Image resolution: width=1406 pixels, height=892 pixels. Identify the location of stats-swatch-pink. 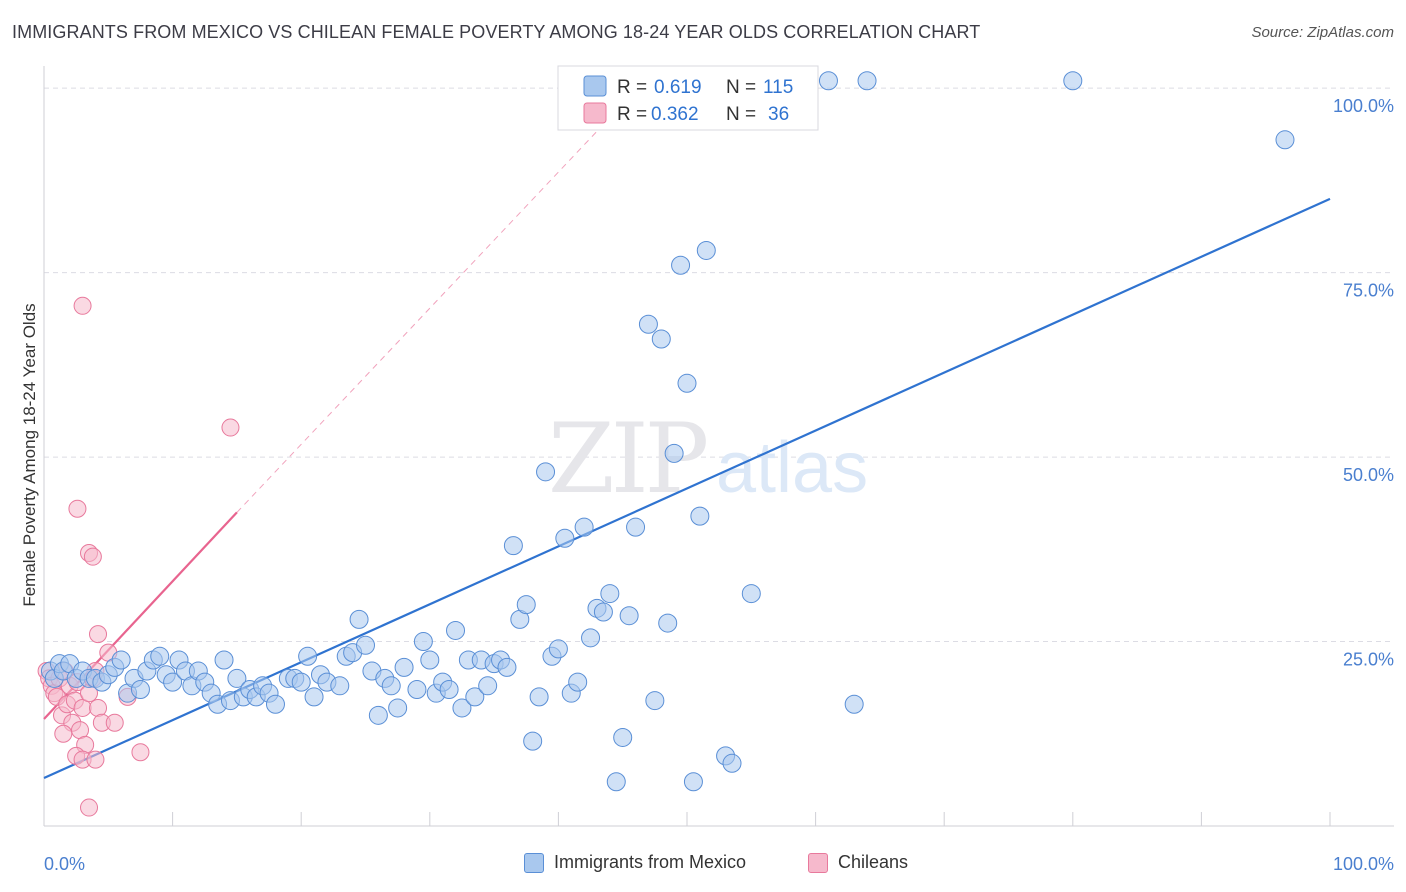
(595, 113).